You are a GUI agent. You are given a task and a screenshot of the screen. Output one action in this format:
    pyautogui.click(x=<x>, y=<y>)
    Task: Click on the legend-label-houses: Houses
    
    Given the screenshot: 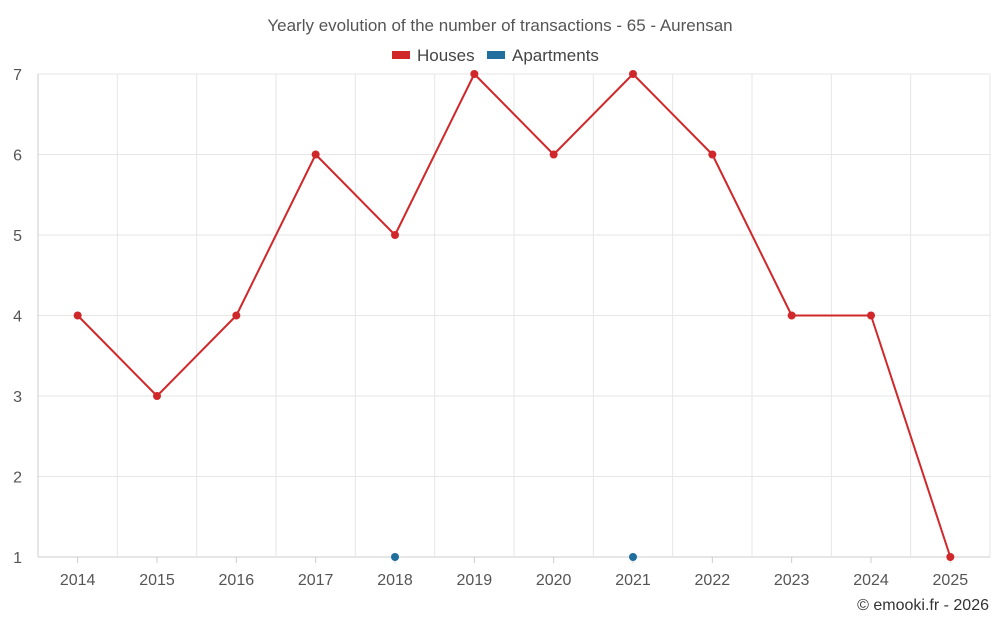 What is the action you would take?
    pyautogui.click(x=446, y=55)
    